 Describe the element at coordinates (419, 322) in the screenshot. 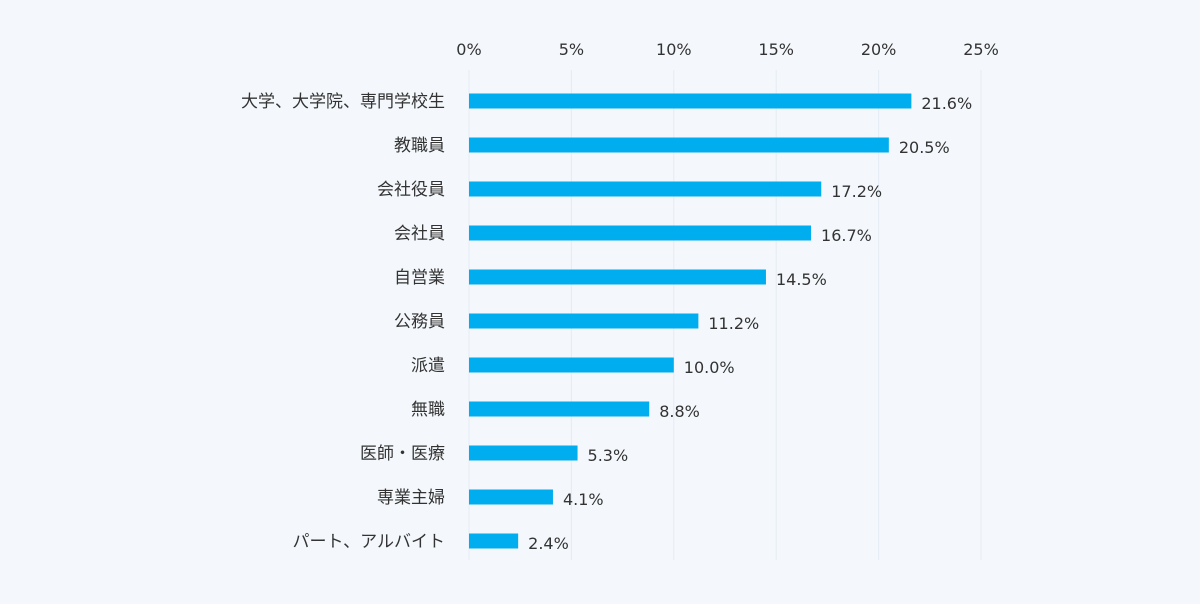

I see `category-label: 公務員` at that location.